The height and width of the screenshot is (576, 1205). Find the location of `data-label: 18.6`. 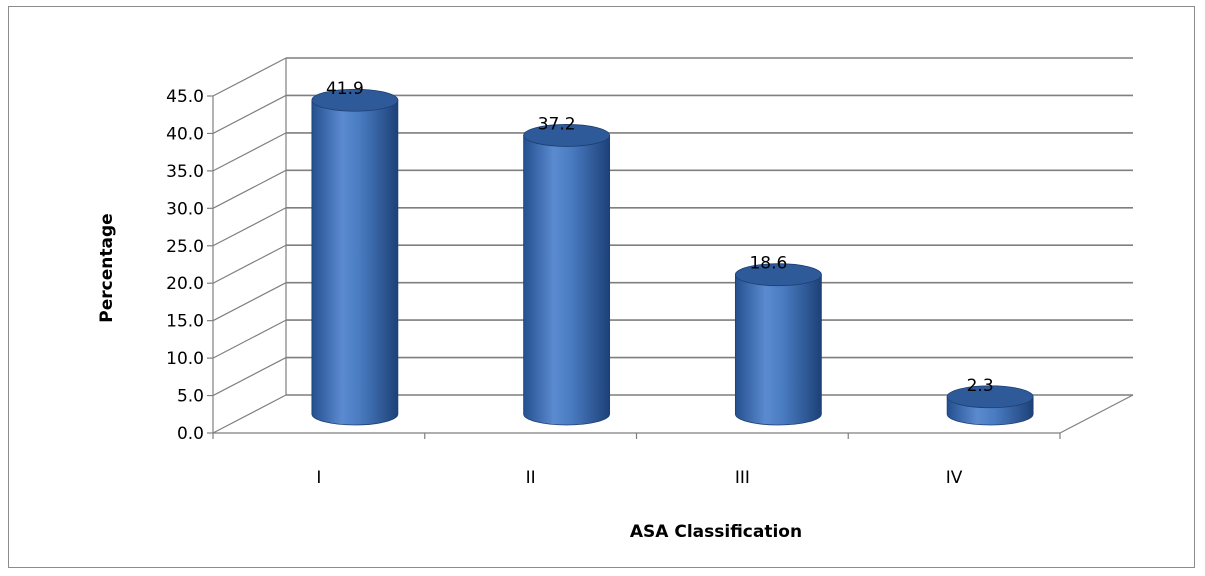

data-label: 18.6 is located at coordinates (768, 264).